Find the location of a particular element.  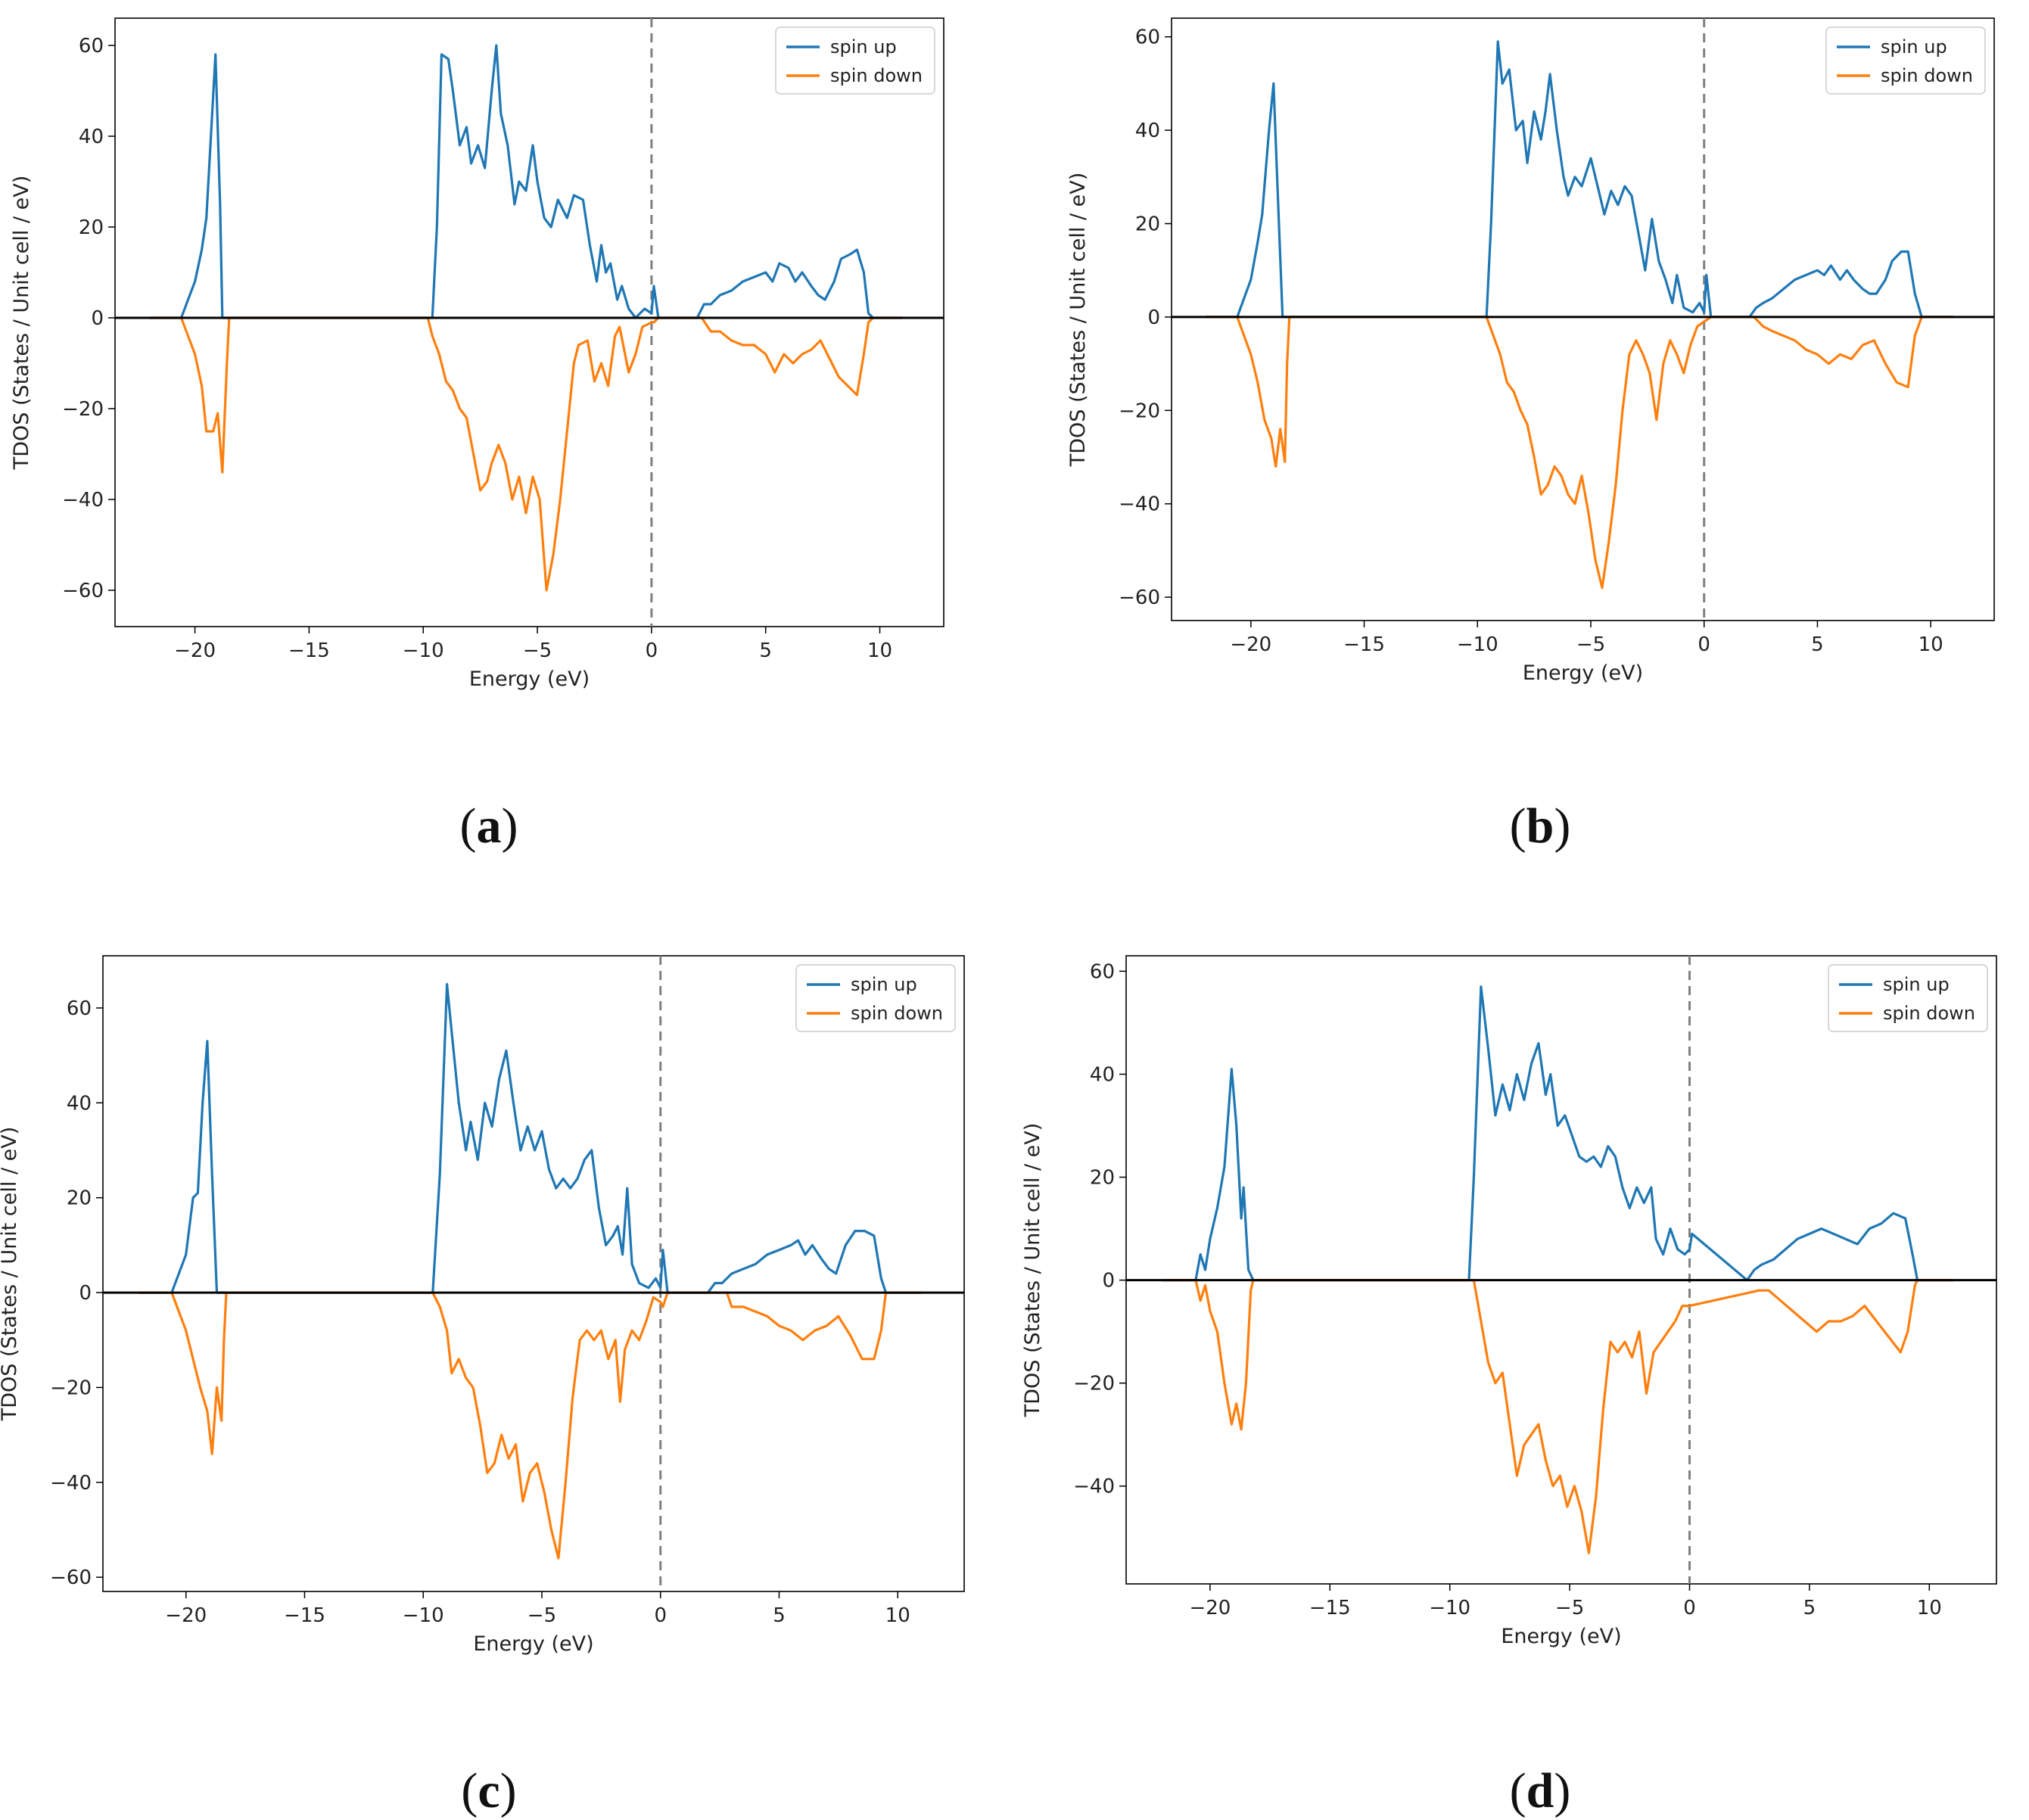

panel-label-a: (a) is located at coordinates (489, 826).